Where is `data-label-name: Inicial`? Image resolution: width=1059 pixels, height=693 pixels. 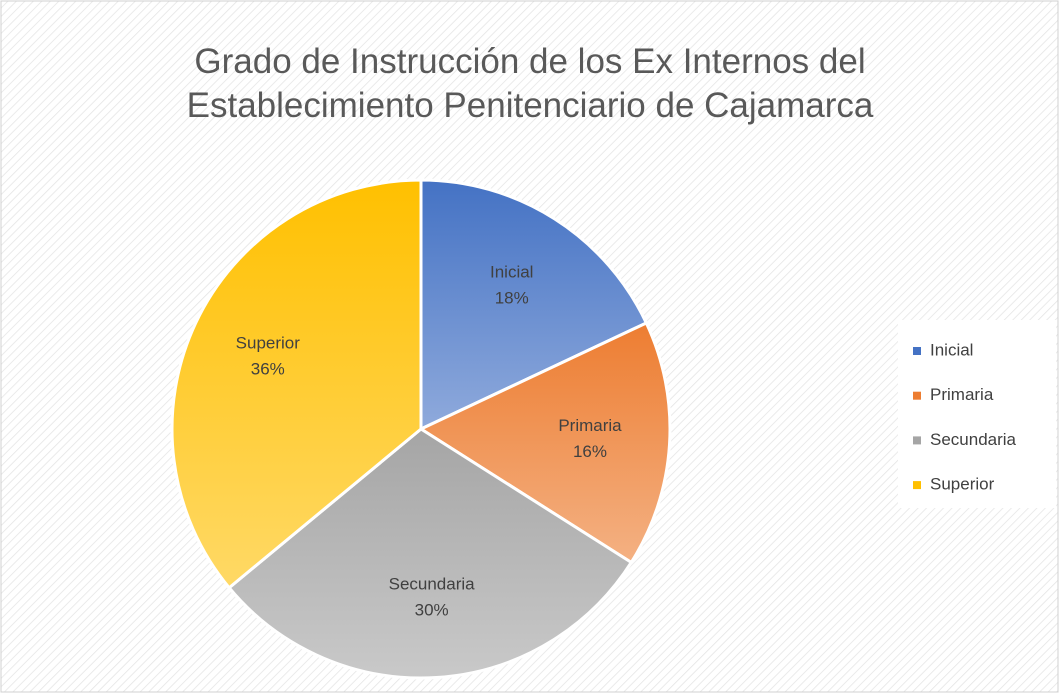
data-label-name: Inicial is located at coordinates (511, 272).